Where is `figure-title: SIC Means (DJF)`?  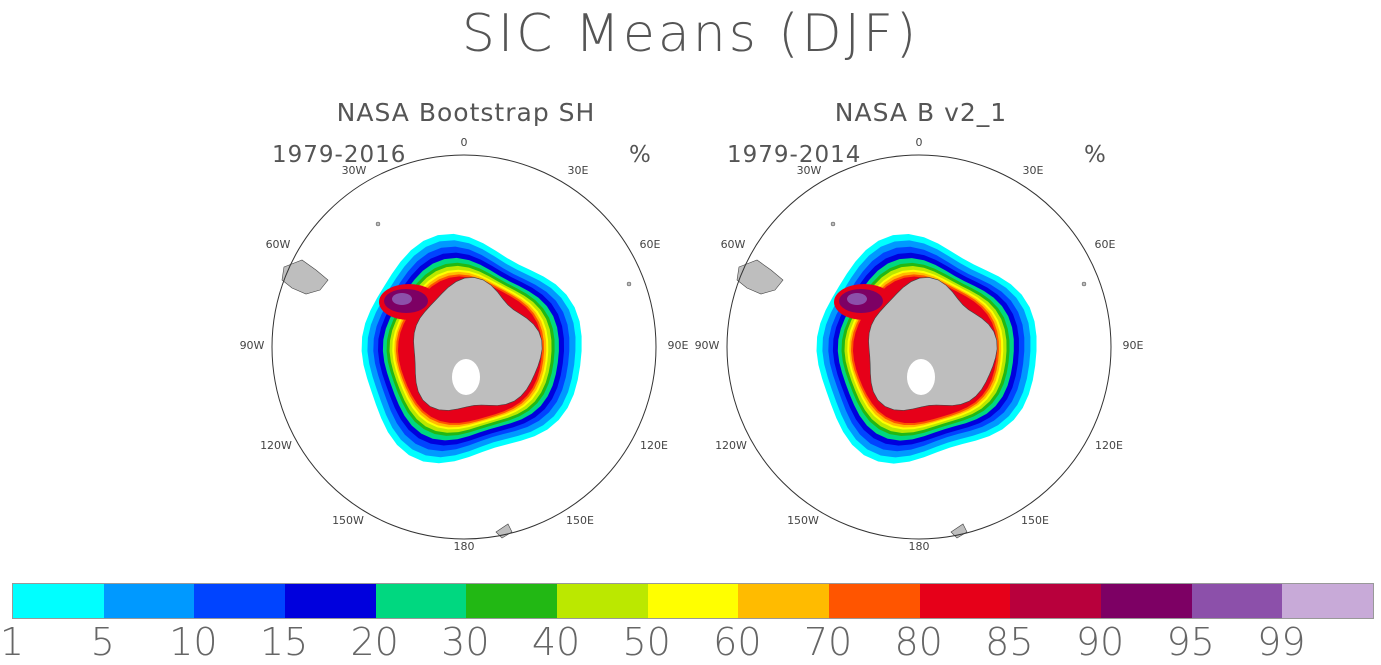
figure-title: SIC Means (DJF) is located at coordinates (690, 34).